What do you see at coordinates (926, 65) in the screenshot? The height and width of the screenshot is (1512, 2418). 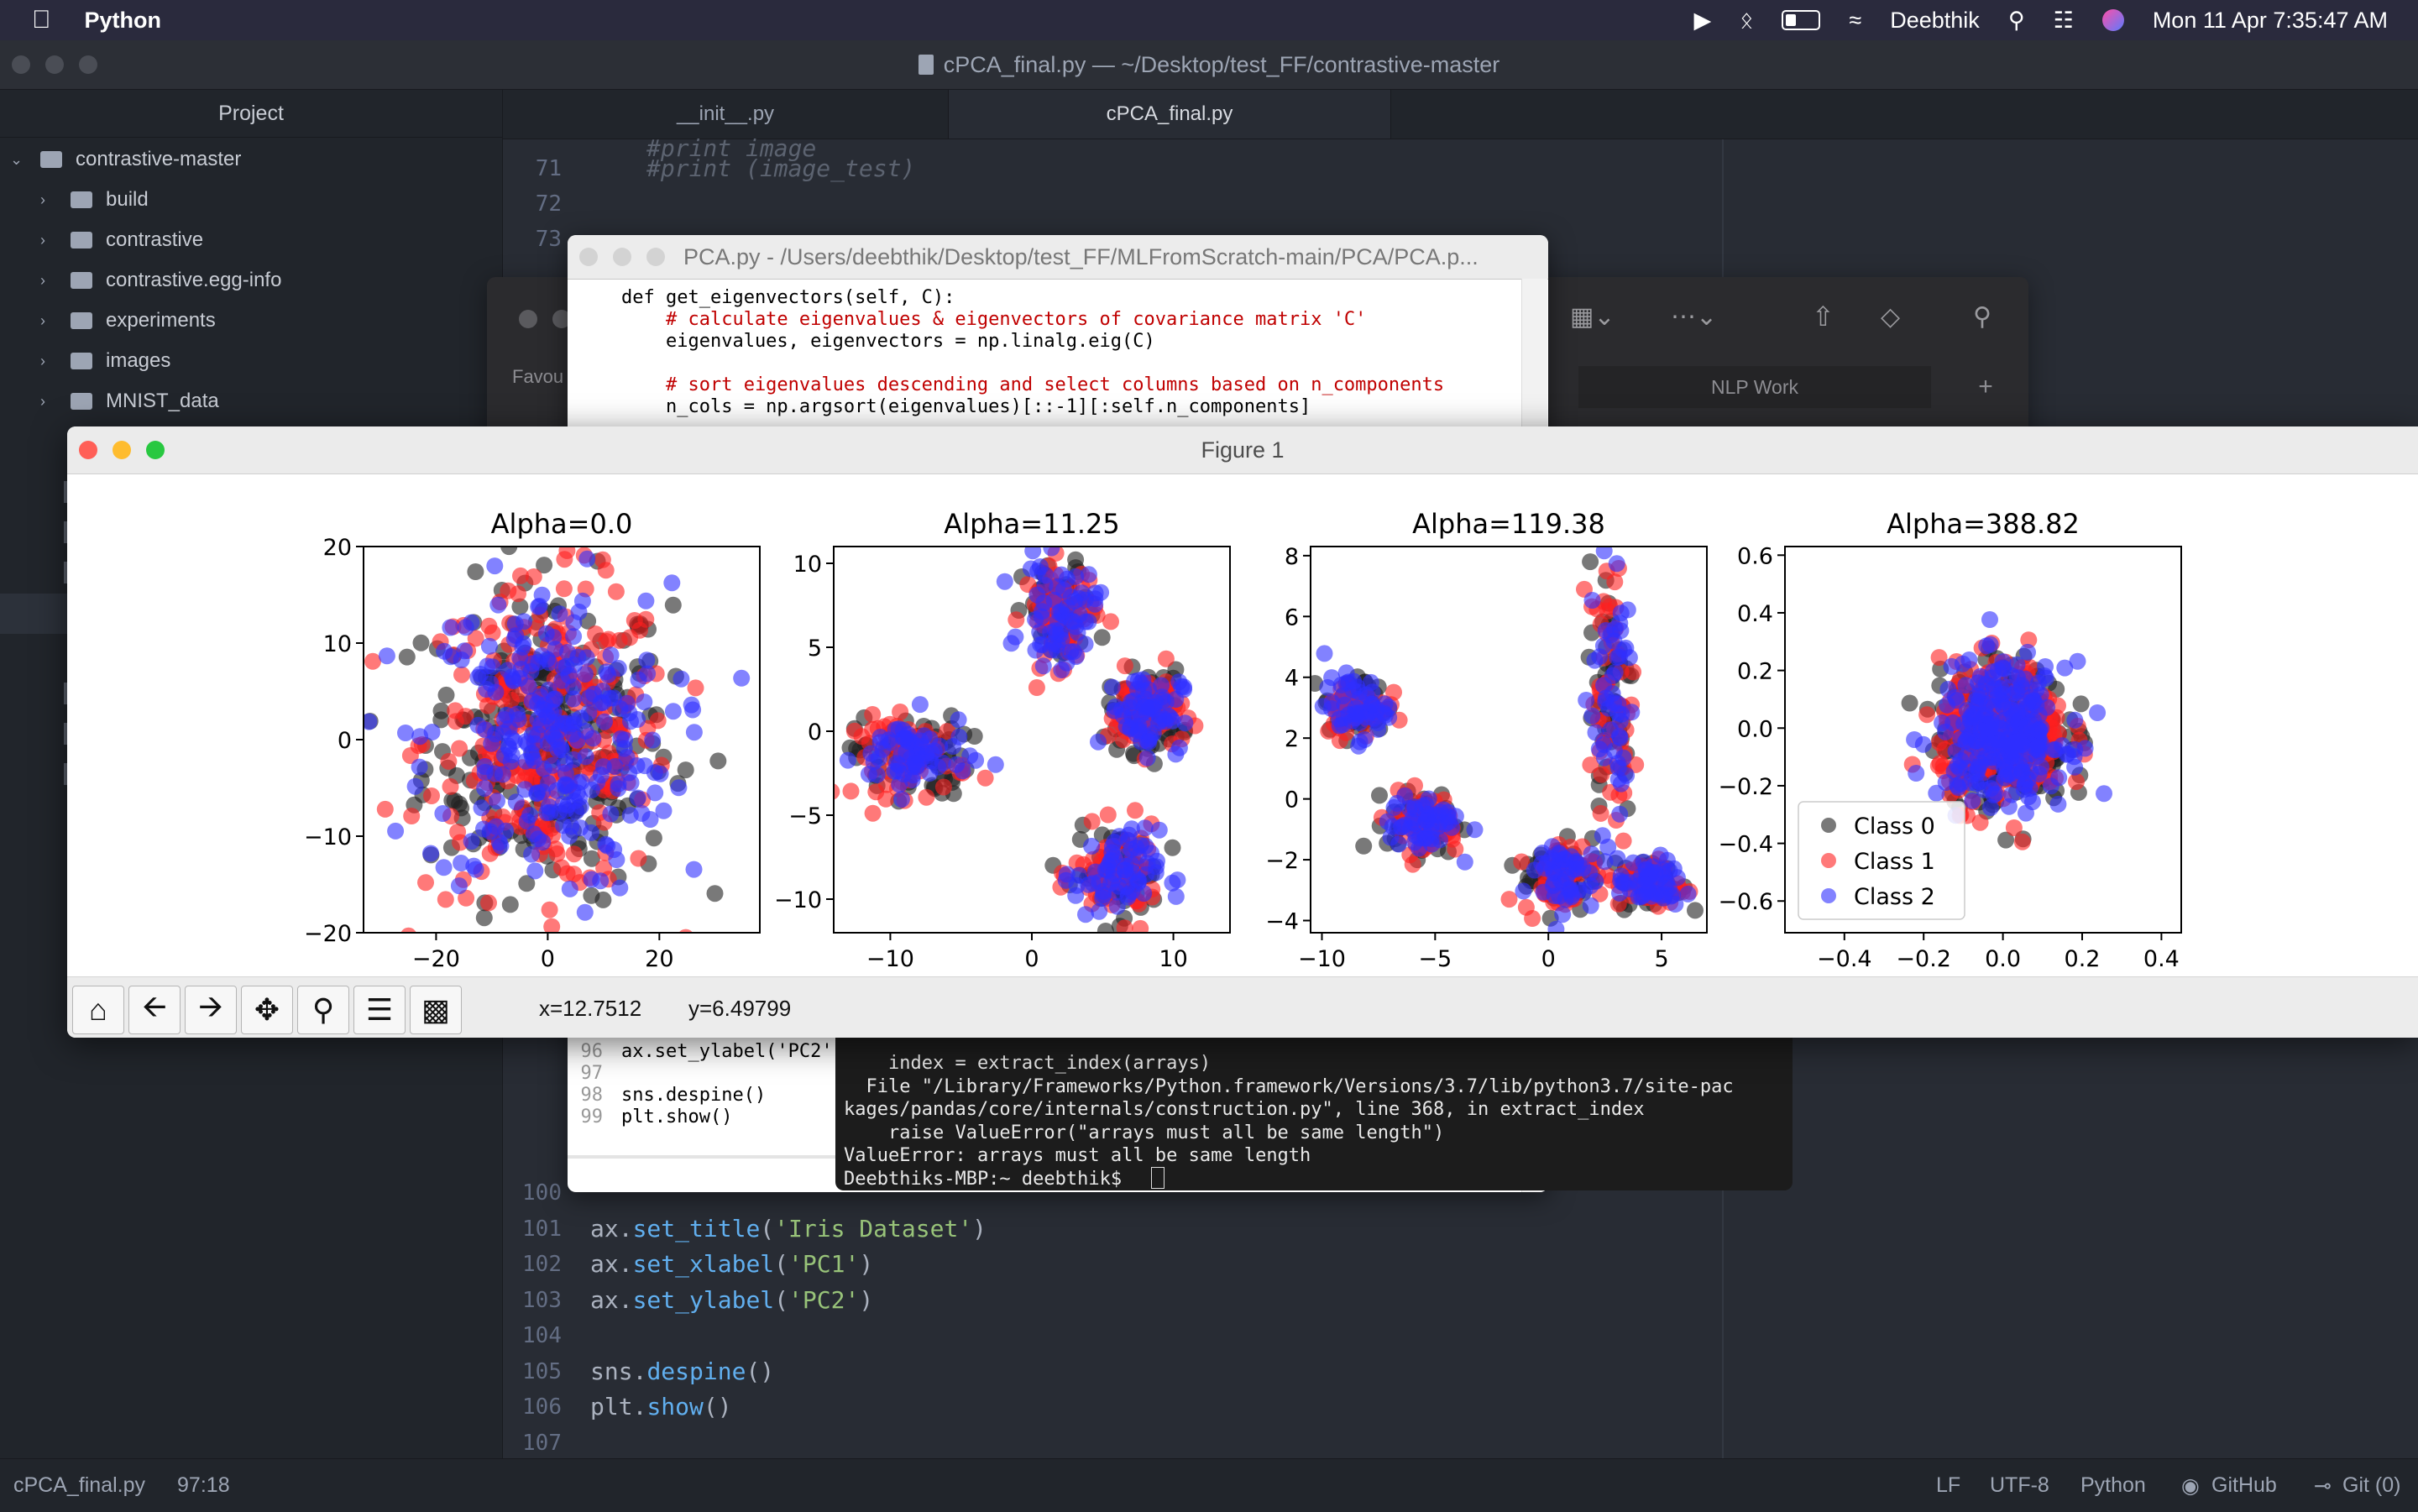 I see `file-icon` at bounding box center [926, 65].